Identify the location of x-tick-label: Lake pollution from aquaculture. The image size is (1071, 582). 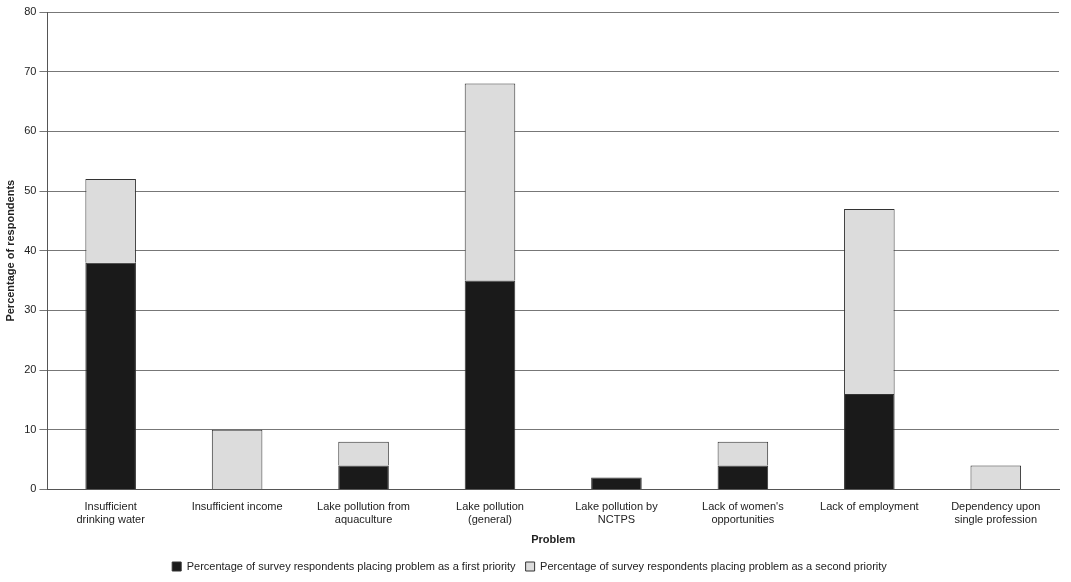
(364, 513).